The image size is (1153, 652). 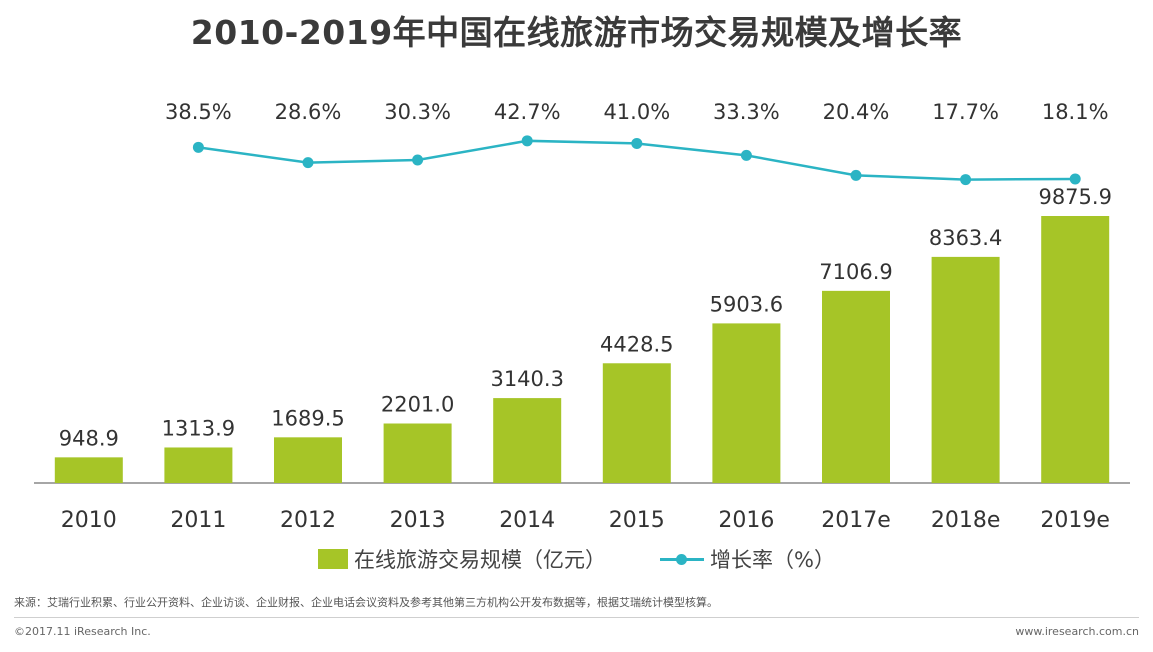 I want to click on bar-2010, so click(x=88, y=470).